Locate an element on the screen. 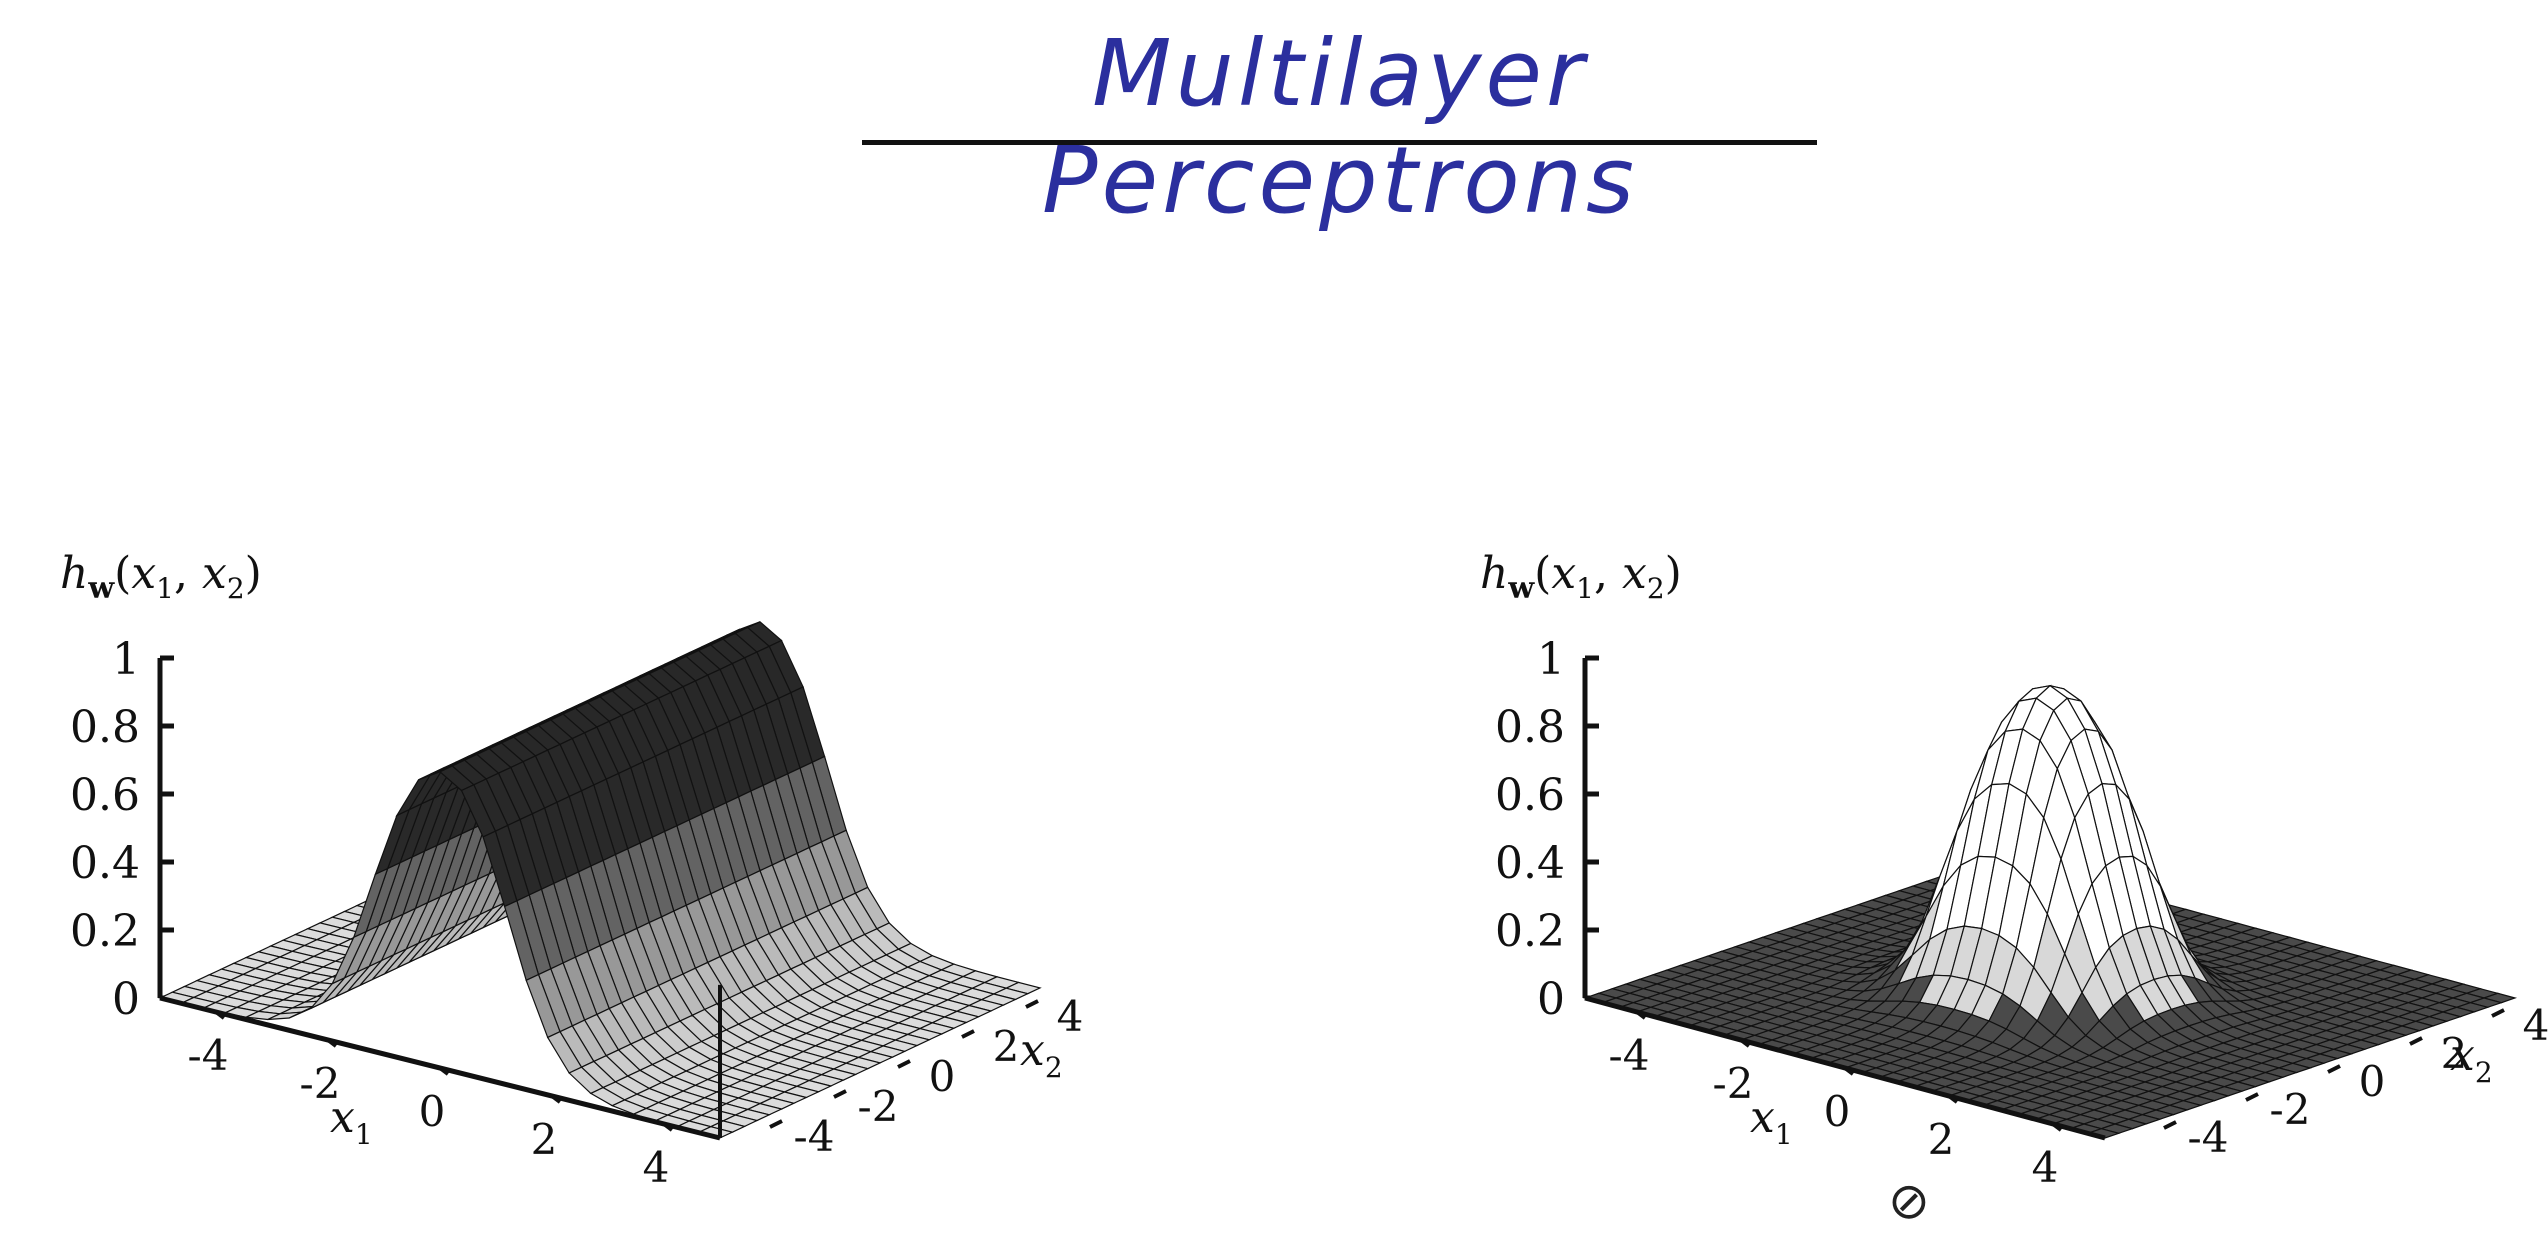 The image size is (2548, 1250). footer-symbol: ⊘ is located at coordinates (1909, 1201).